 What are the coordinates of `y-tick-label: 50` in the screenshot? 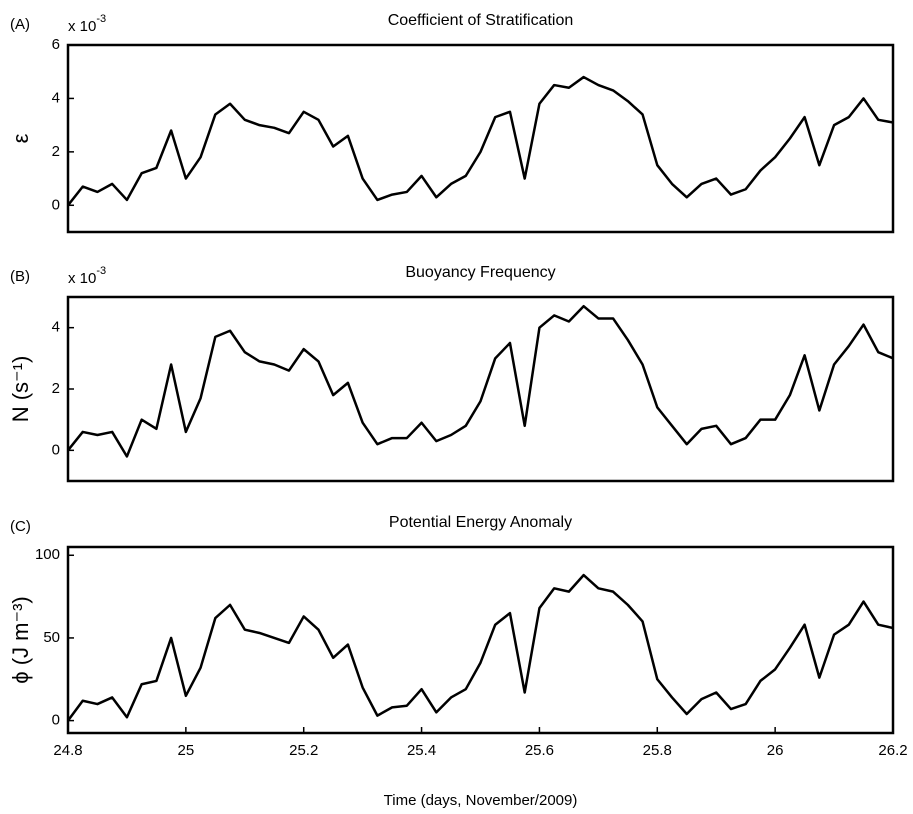 It's located at (51, 637).